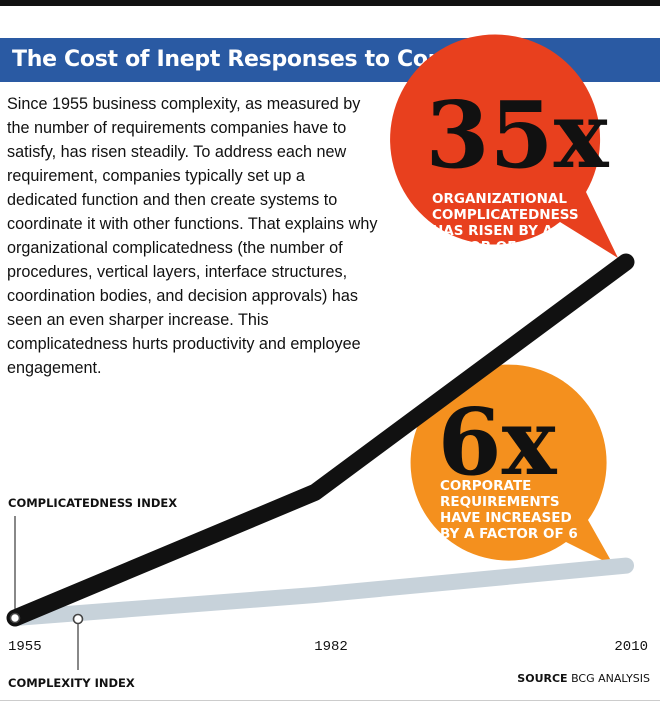 Image resolution: width=660 pixels, height=716 pixels. What do you see at coordinates (25, 647) in the screenshot?
I see `x-tick-label-1955: 1955` at bounding box center [25, 647].